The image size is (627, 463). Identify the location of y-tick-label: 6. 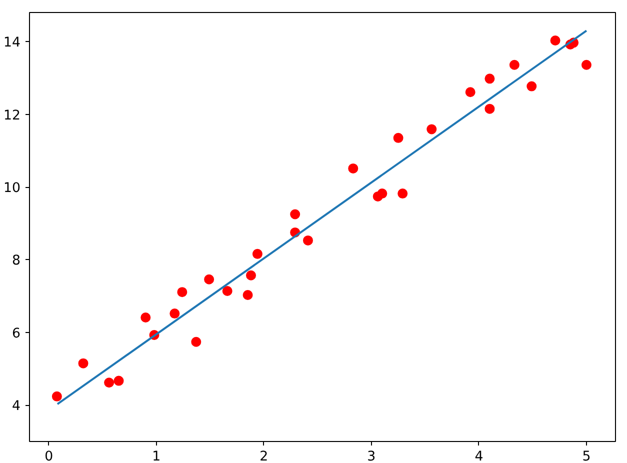
(16, 334).